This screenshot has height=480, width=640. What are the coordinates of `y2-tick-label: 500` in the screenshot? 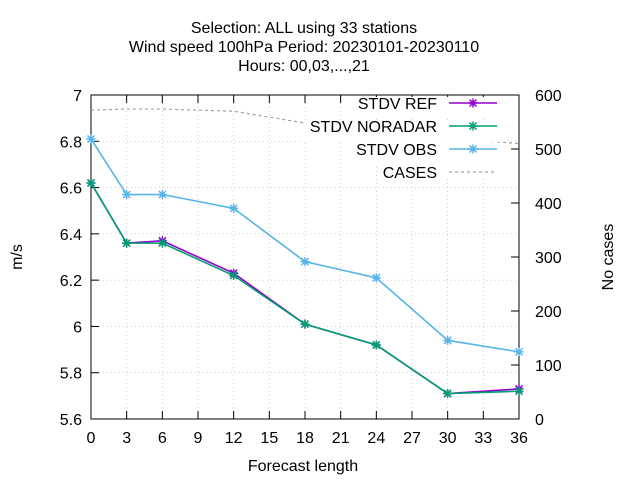 It's located at (548, 150).